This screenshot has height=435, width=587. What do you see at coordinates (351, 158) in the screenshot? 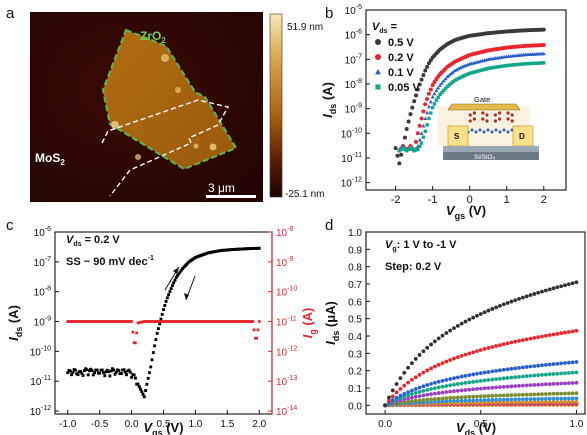
I see `y-tick-label: 10-11` at bounding box center [351, 158].